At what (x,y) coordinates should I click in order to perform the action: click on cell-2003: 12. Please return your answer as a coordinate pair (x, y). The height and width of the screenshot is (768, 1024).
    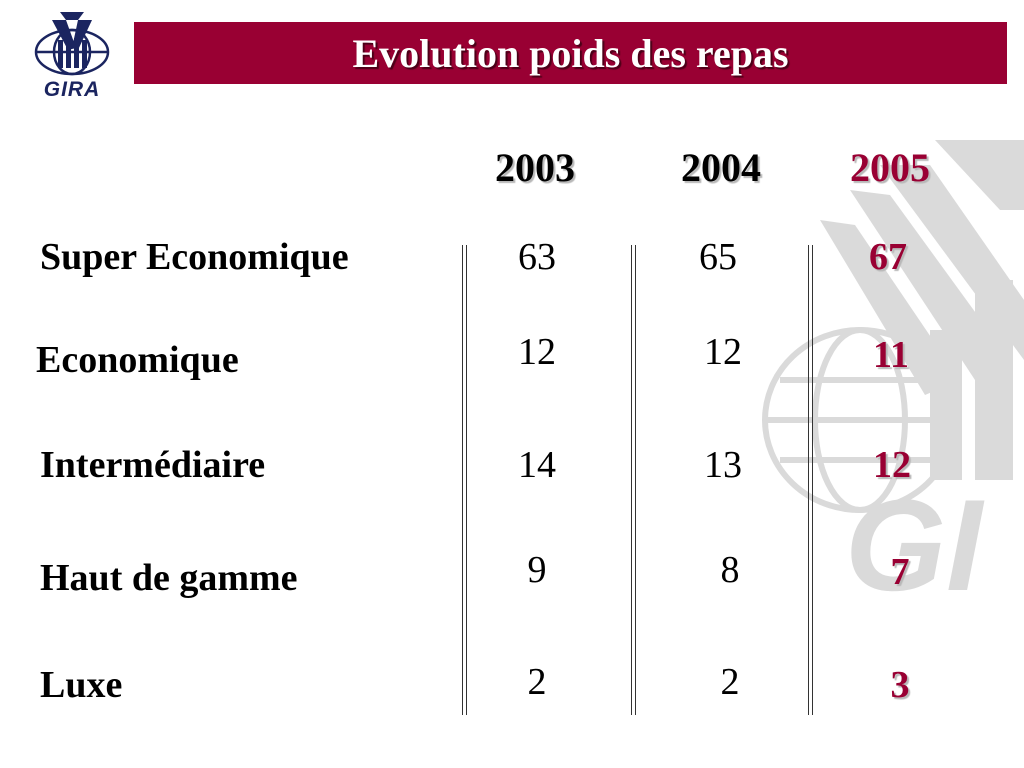
    Looking at the image, I should click on (537, 352).